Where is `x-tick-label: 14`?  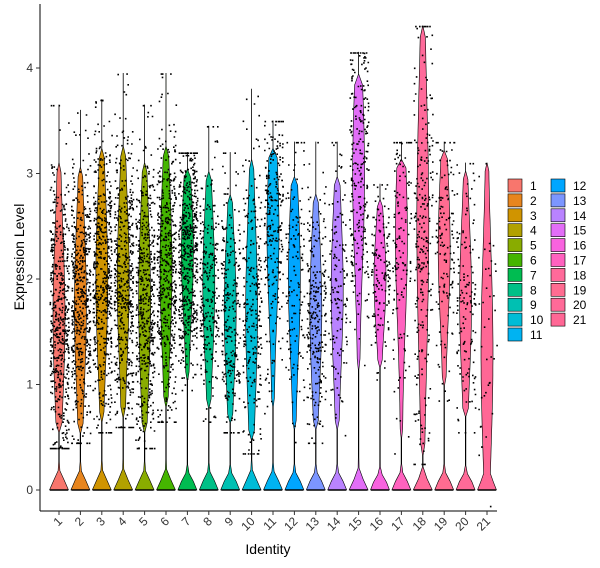 x-tick-label: 14 is located at coordinates (334, 524).